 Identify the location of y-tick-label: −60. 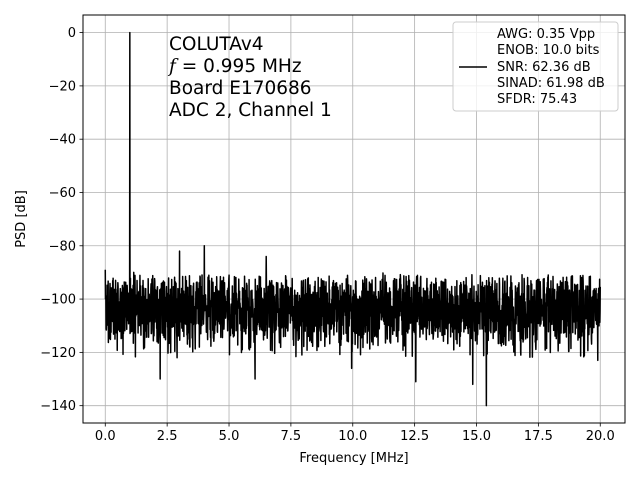
(62, 193).